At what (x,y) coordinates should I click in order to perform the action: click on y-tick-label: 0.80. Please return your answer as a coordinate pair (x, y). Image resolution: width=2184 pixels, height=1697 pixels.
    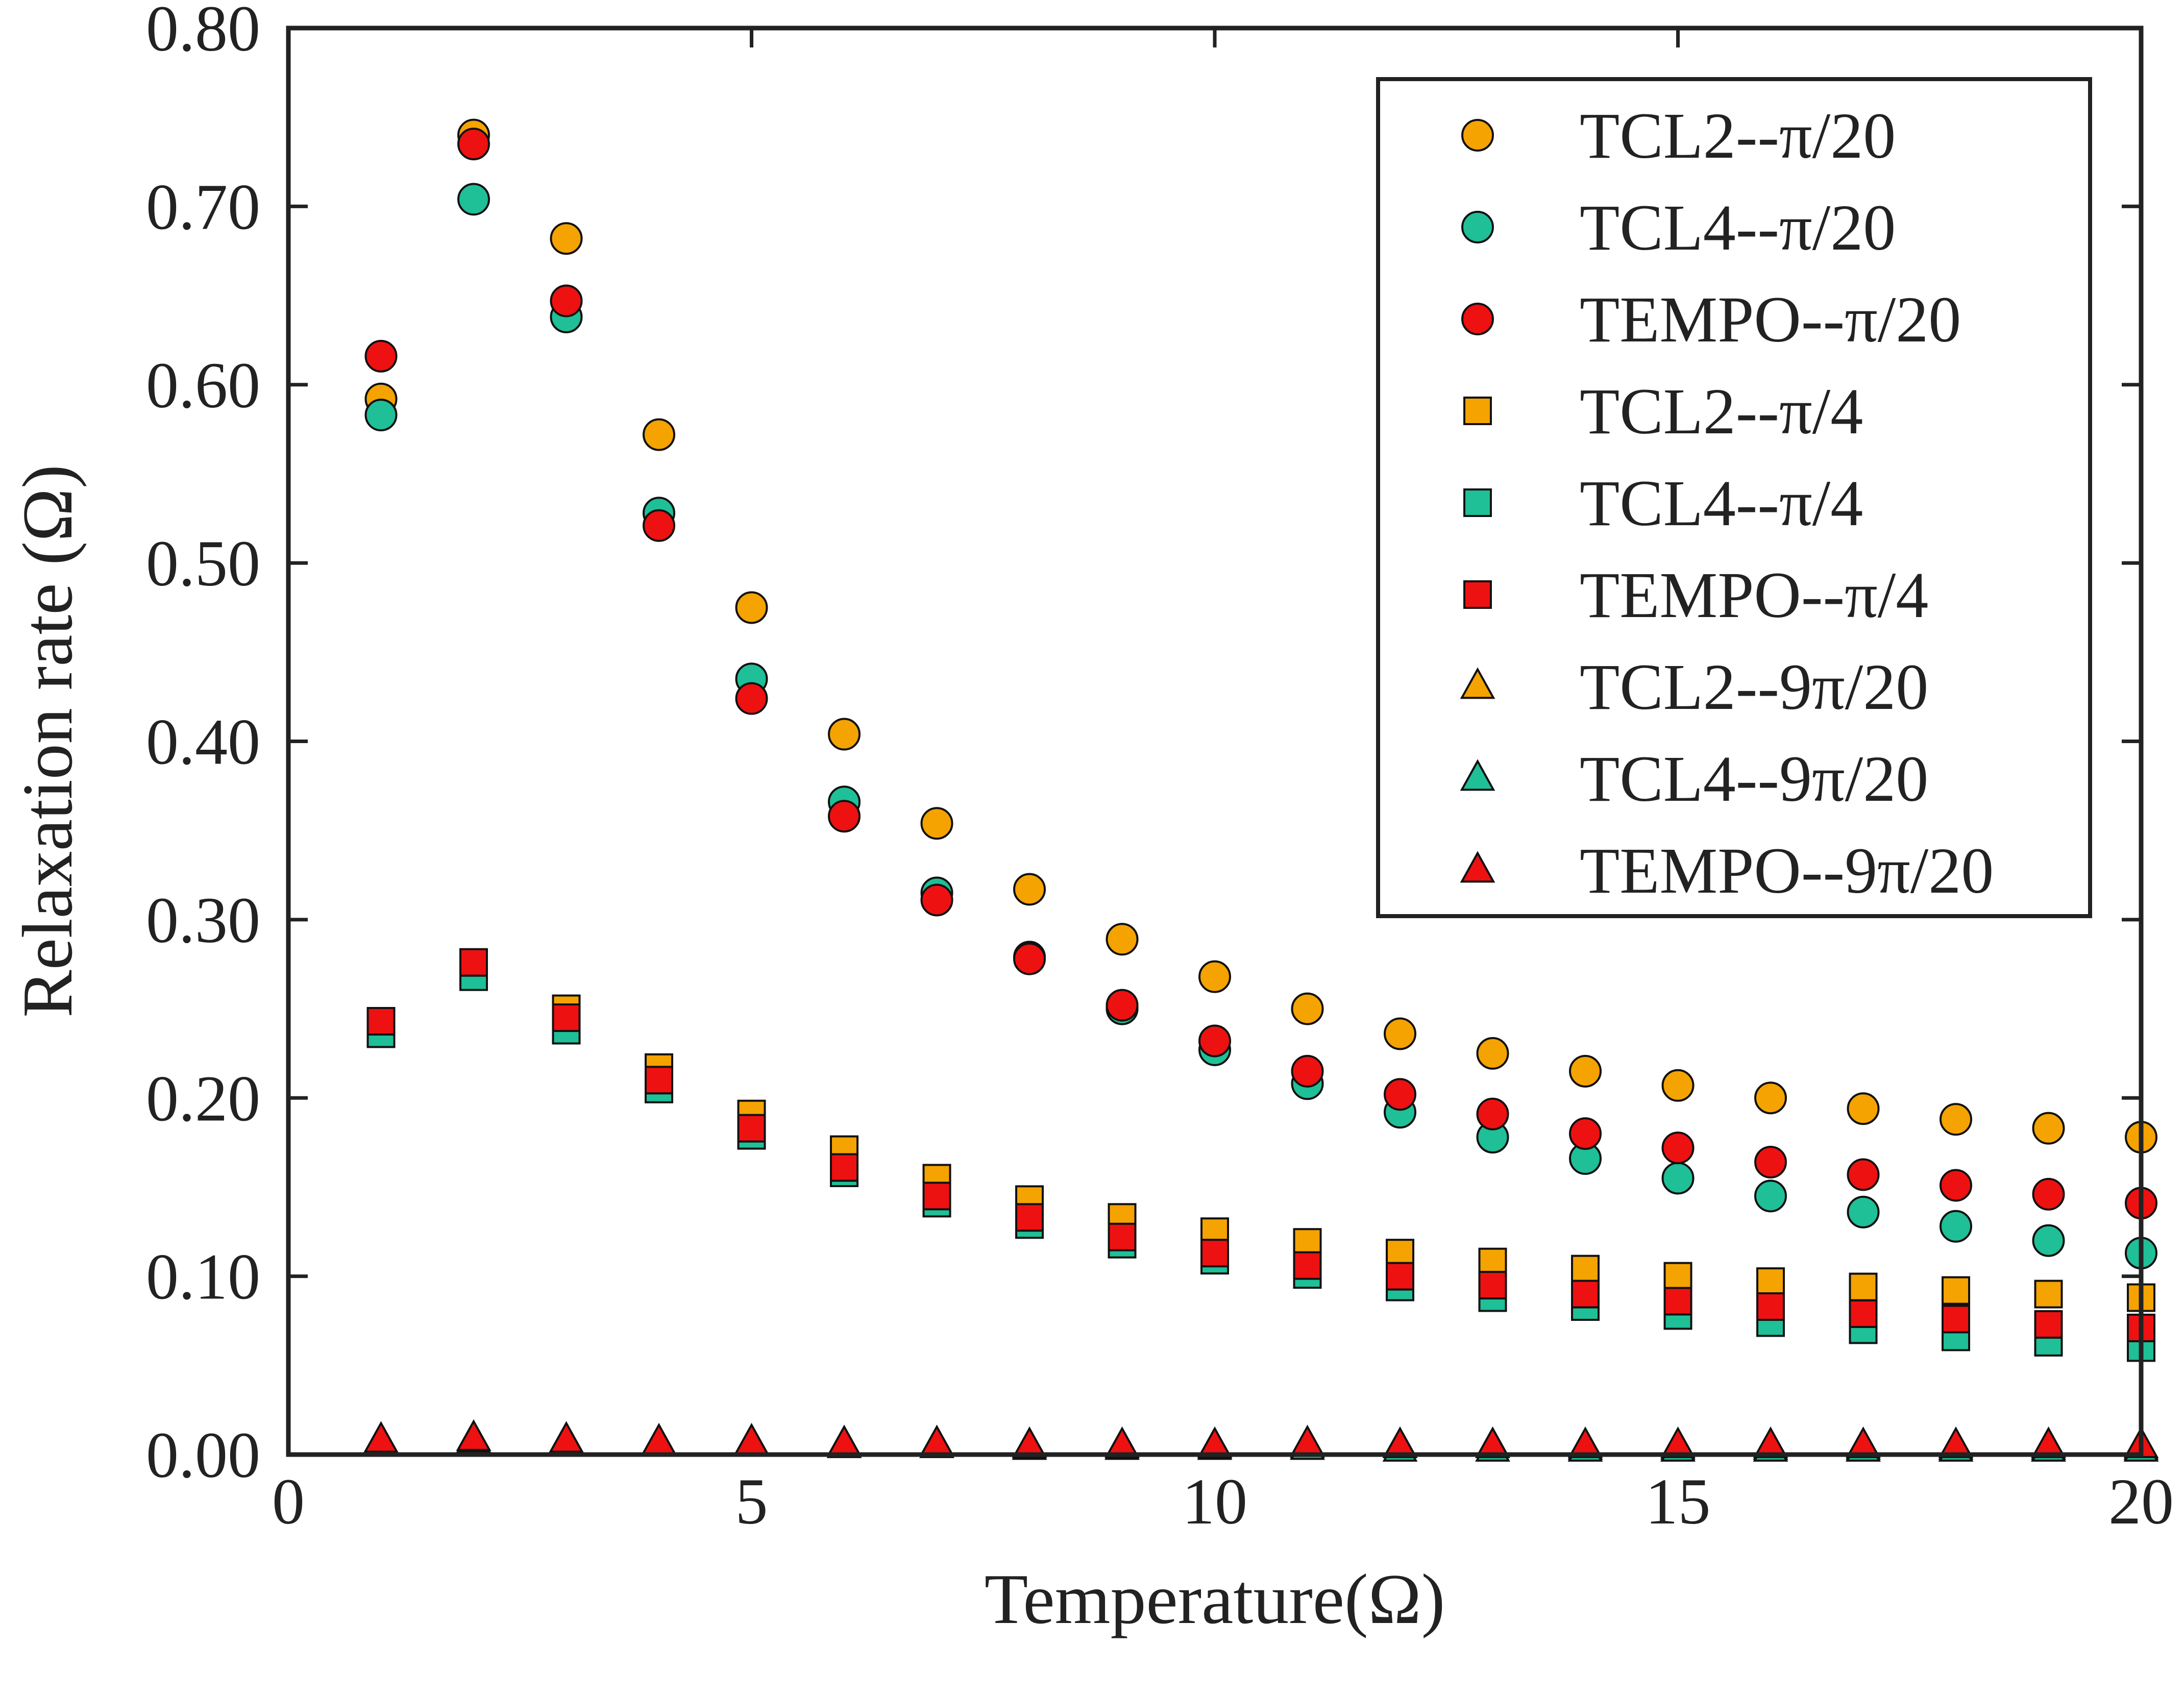
    Looking at the image, I should click on (203, 32).